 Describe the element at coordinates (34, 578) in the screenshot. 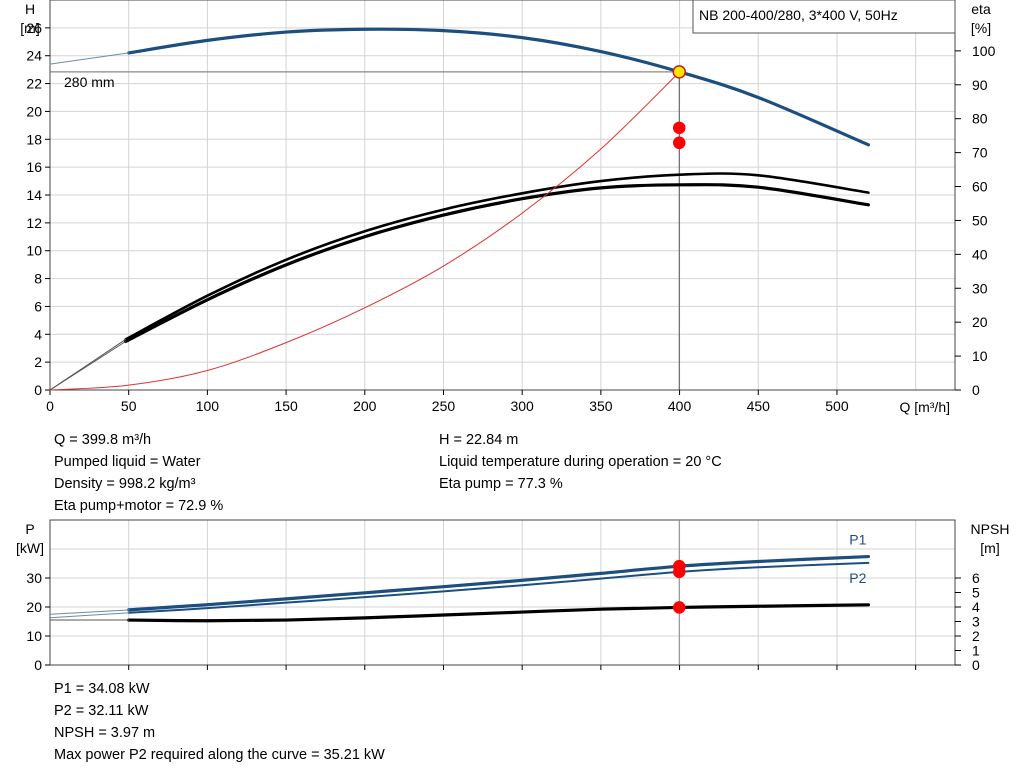

I see `left-axis-tick-label: 30` at that location.